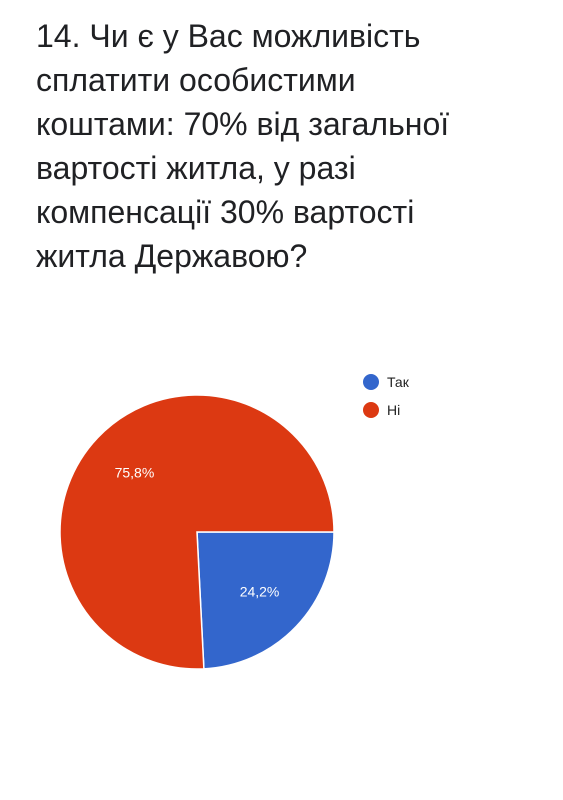 Image resolution: width=563 pixels, height=800 pixels. I want to click on pie-slice-labels: 24,2% 75,8%, so click(197, 532).